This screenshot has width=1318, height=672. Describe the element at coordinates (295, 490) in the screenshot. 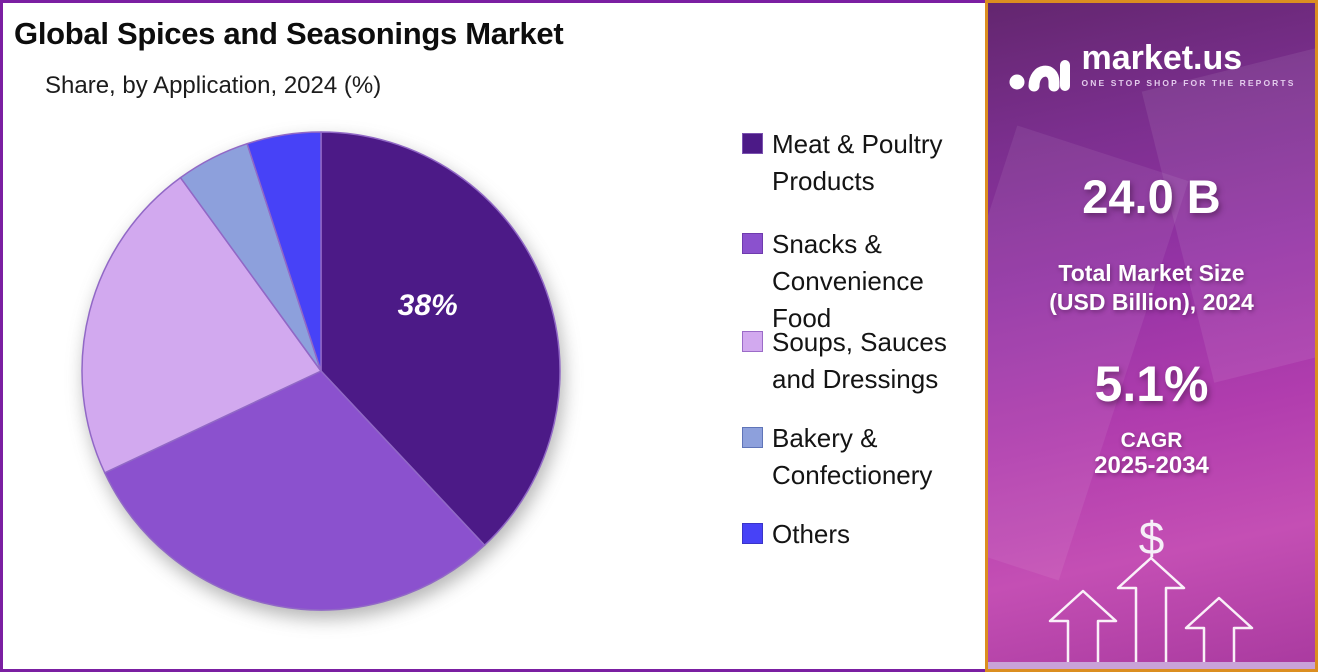

I see `pie-slice-snacks-convenience-food` at that location.